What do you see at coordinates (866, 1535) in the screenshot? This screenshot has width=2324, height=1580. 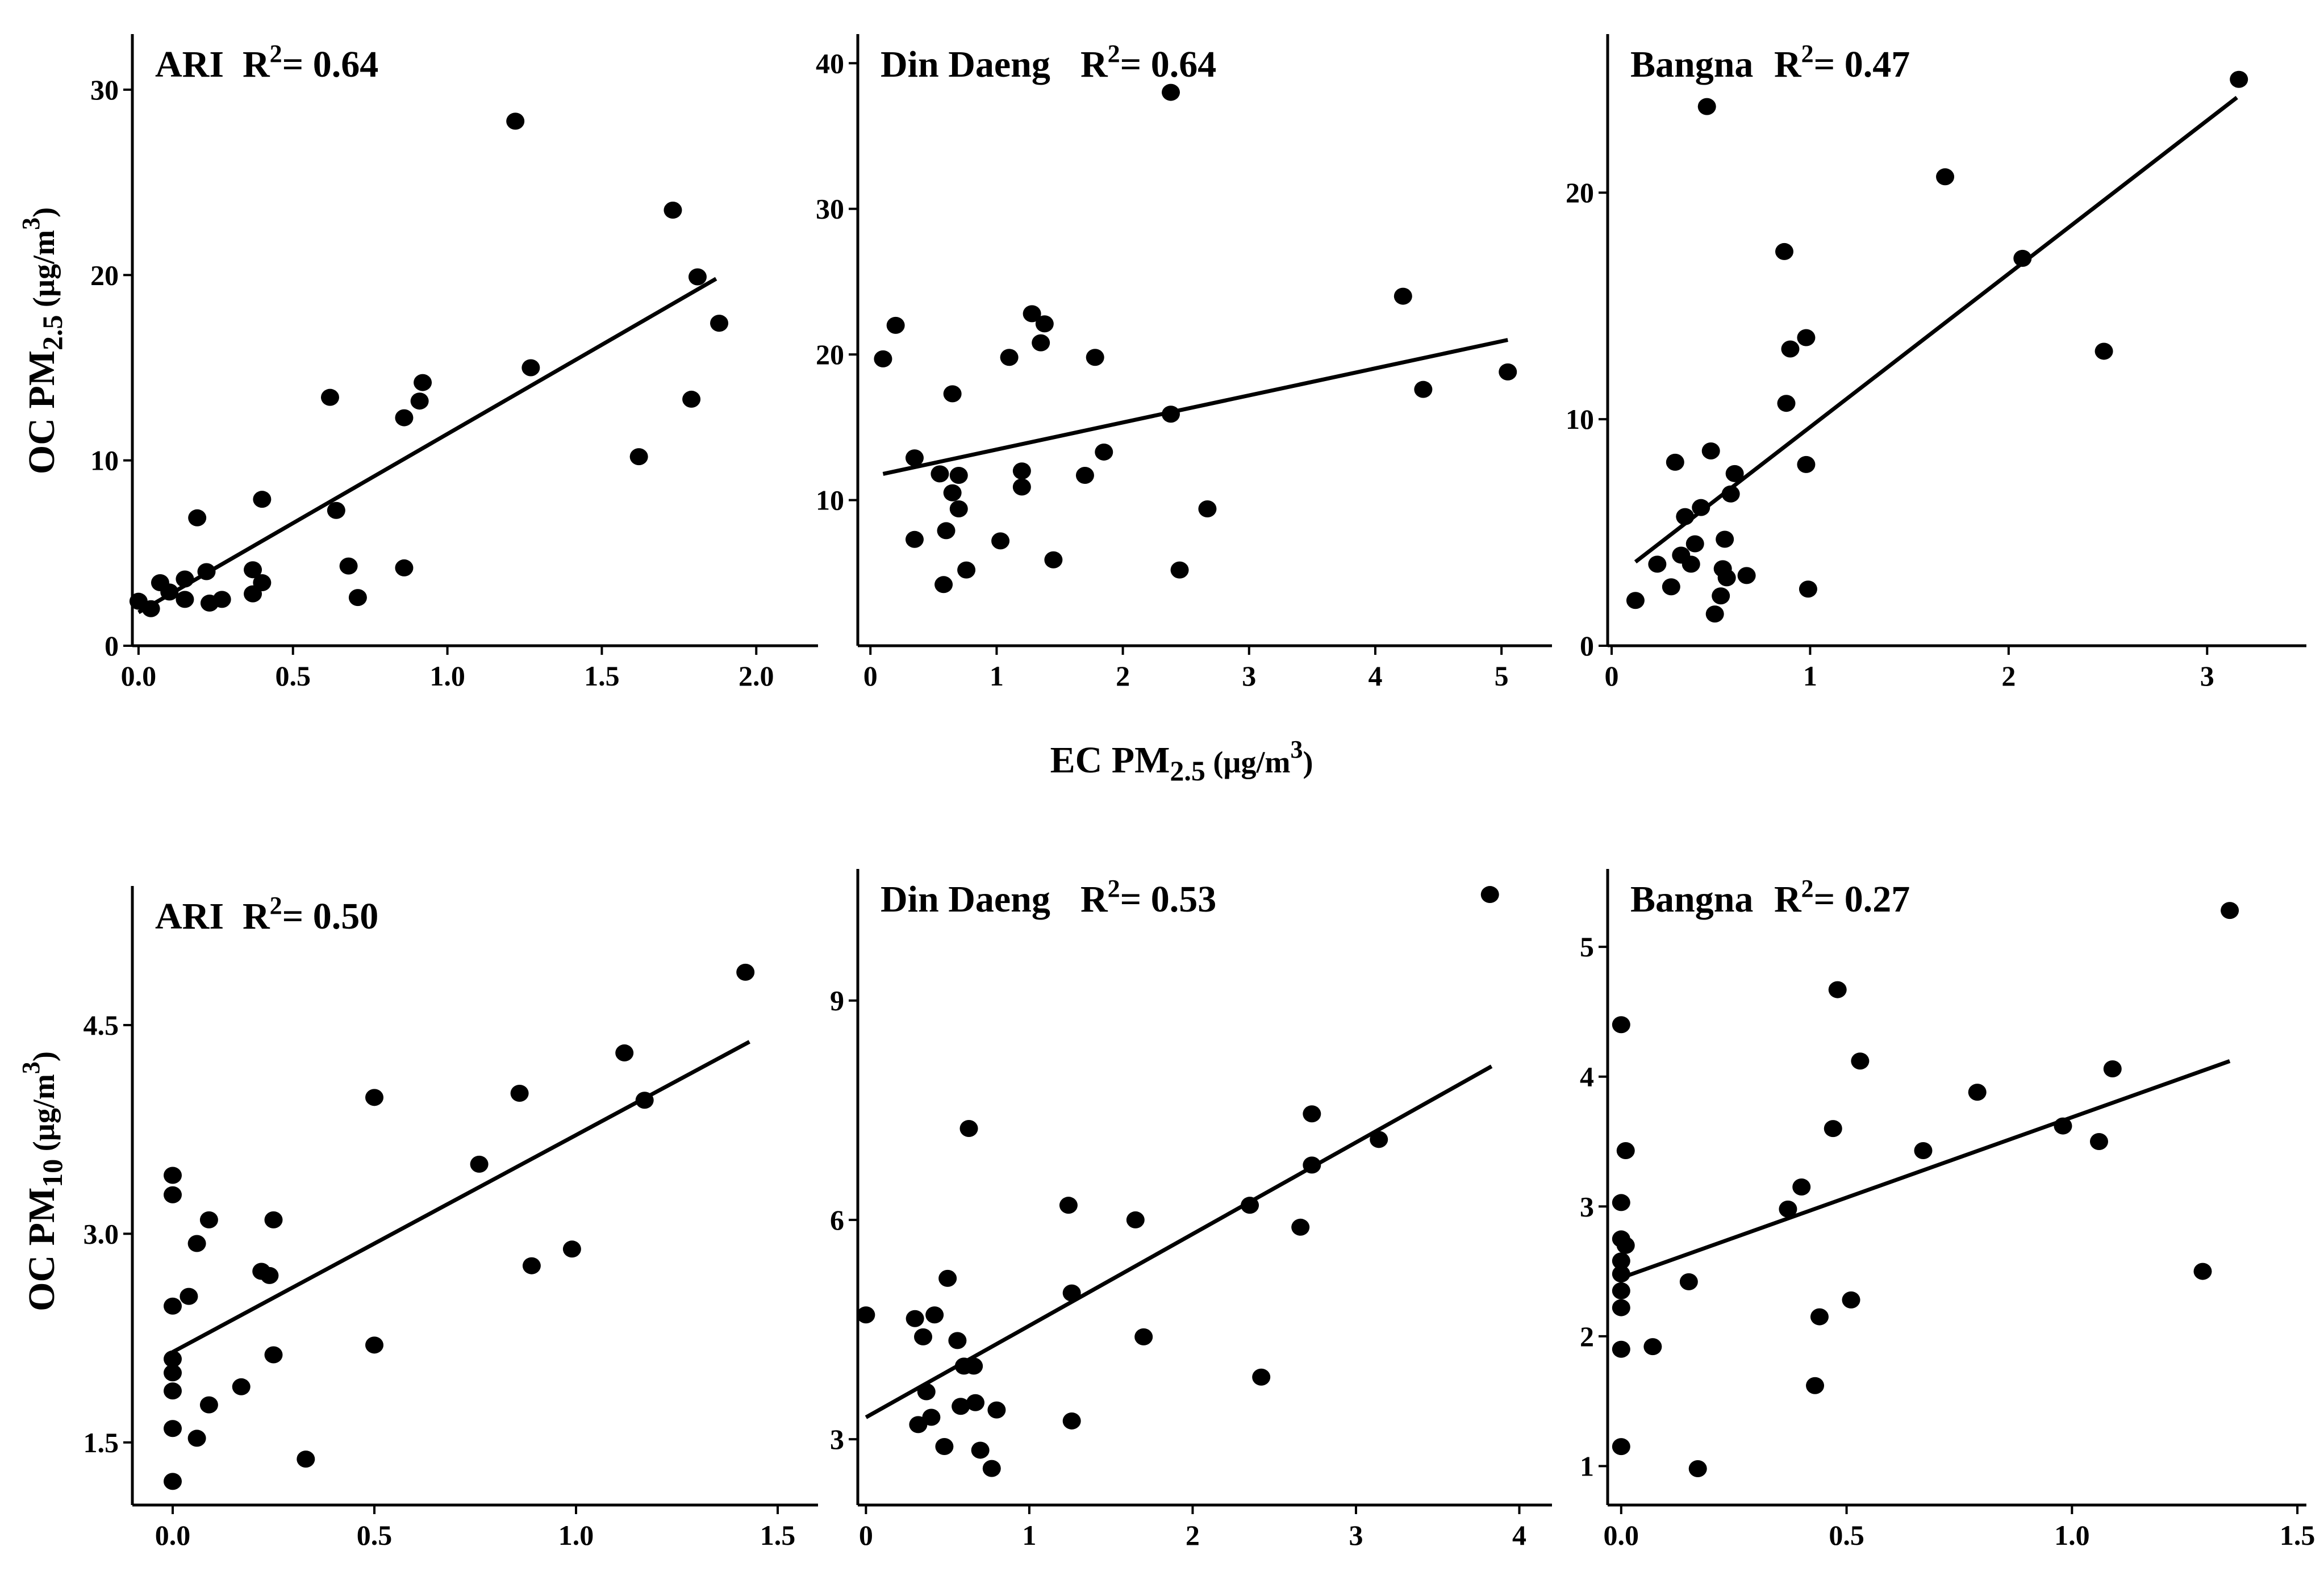 I see `x-tick-label: 0` at bounding box center [866, 1535].